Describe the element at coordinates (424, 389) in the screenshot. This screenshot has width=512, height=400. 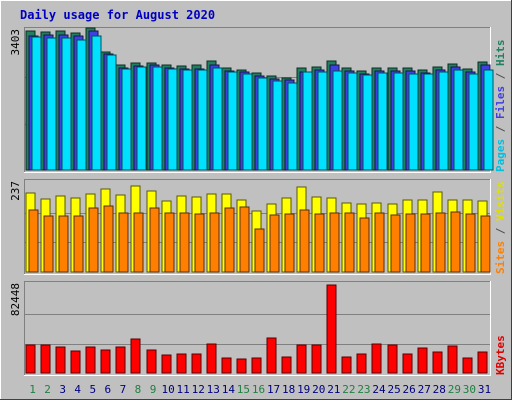
I see `x-tick-label: 27` at that location.